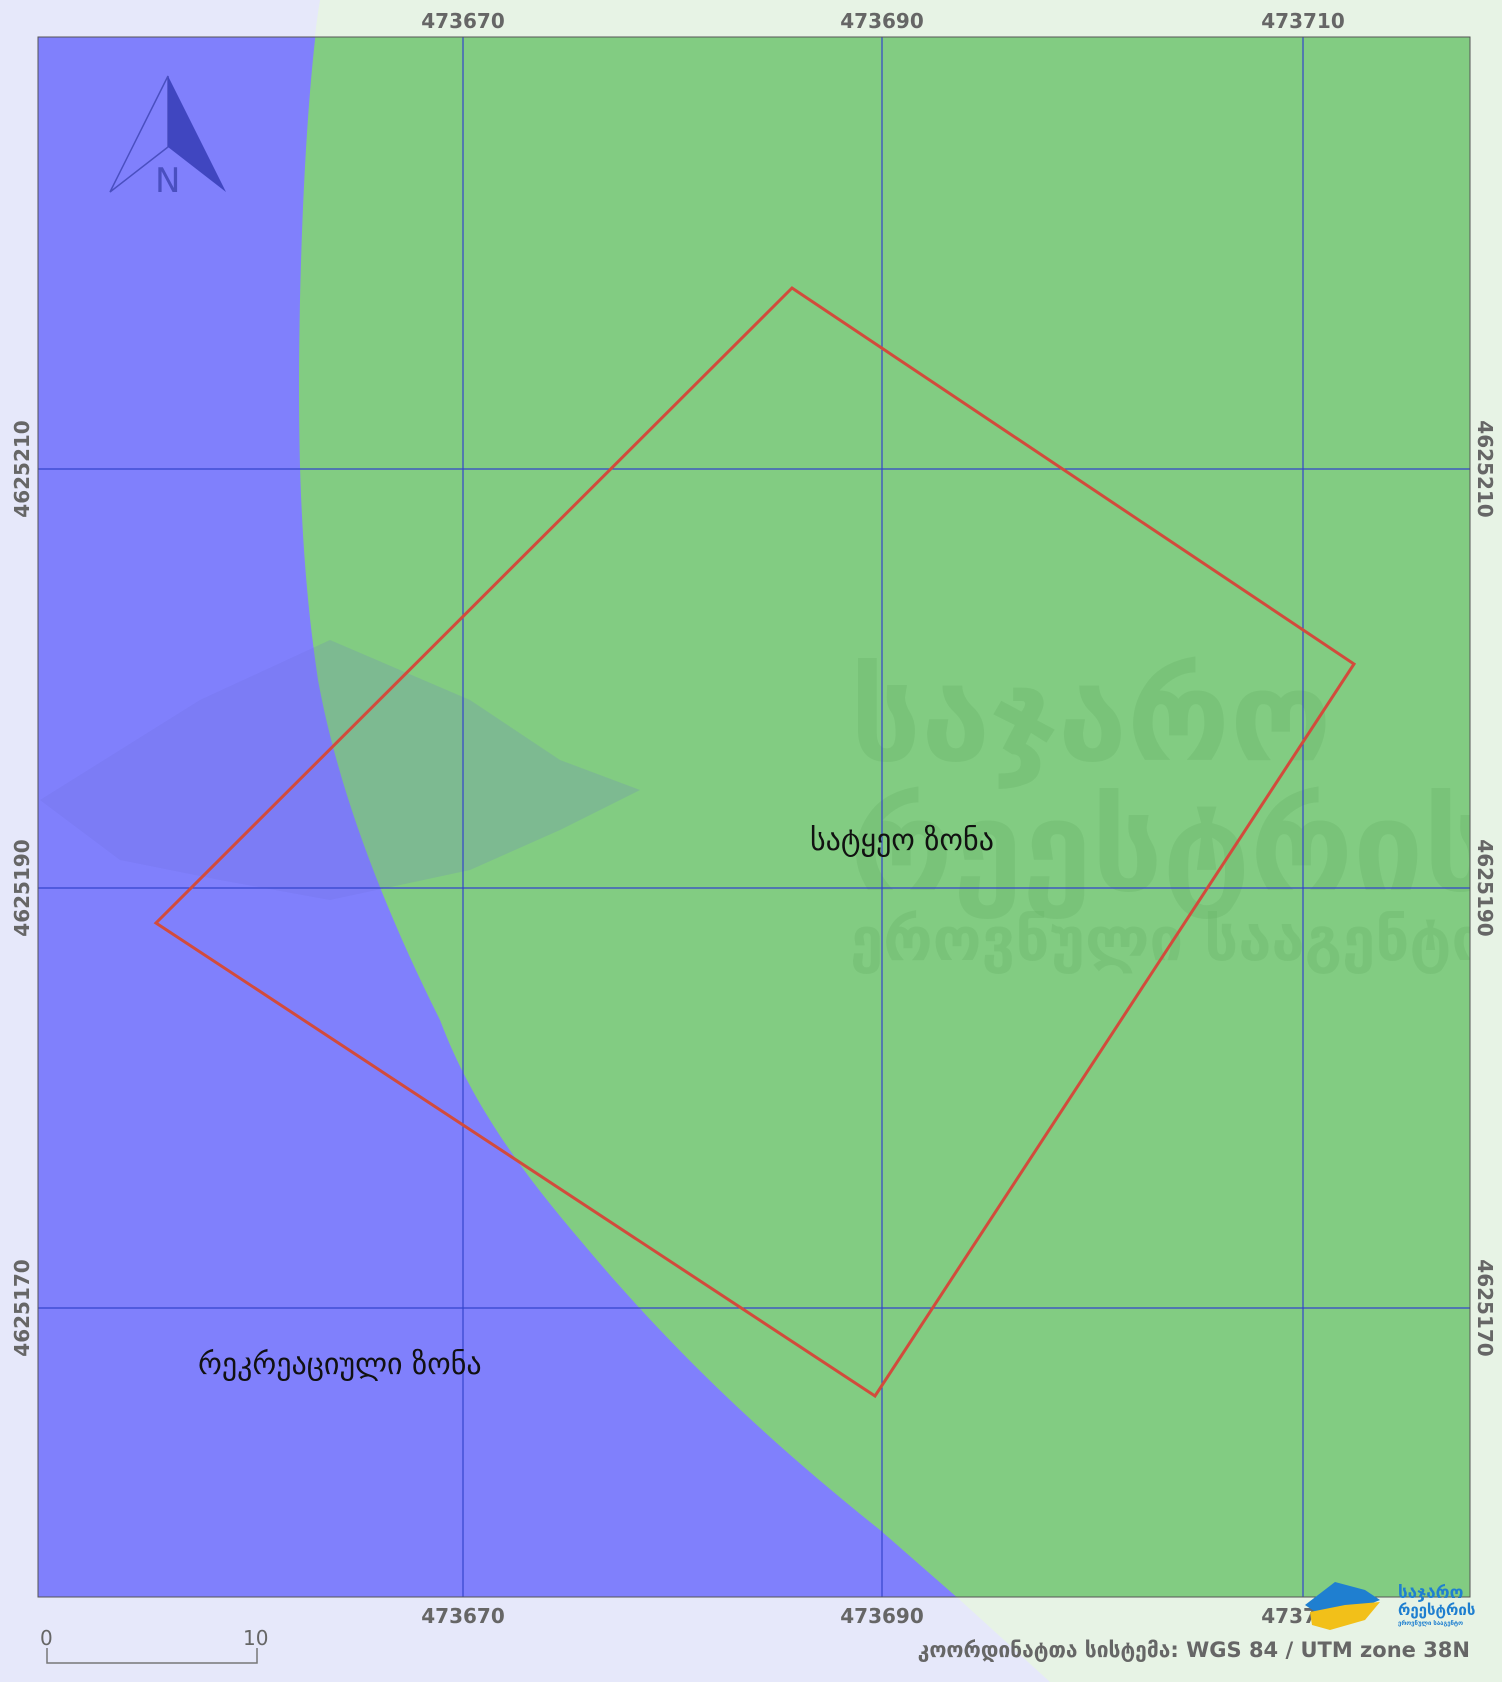 Image resolution: width=1502 pixels, height=1682 pixels. Describe the element at coordinates (340, 1364) in the screenshot. I see `recreation-zone-label: რეკრეაციული ზონა` at that location.